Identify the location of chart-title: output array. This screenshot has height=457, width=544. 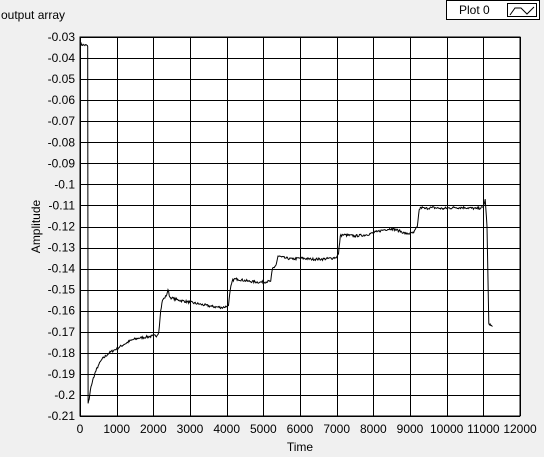
(33, 15).